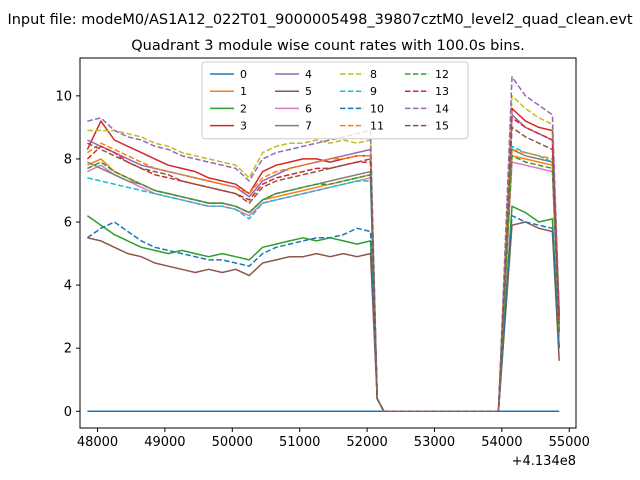 This screenshot has height=480, width=640. Describe the element at coordinates (308, 91) in the screenshot. I see `legend-label-5: 5` at that location.